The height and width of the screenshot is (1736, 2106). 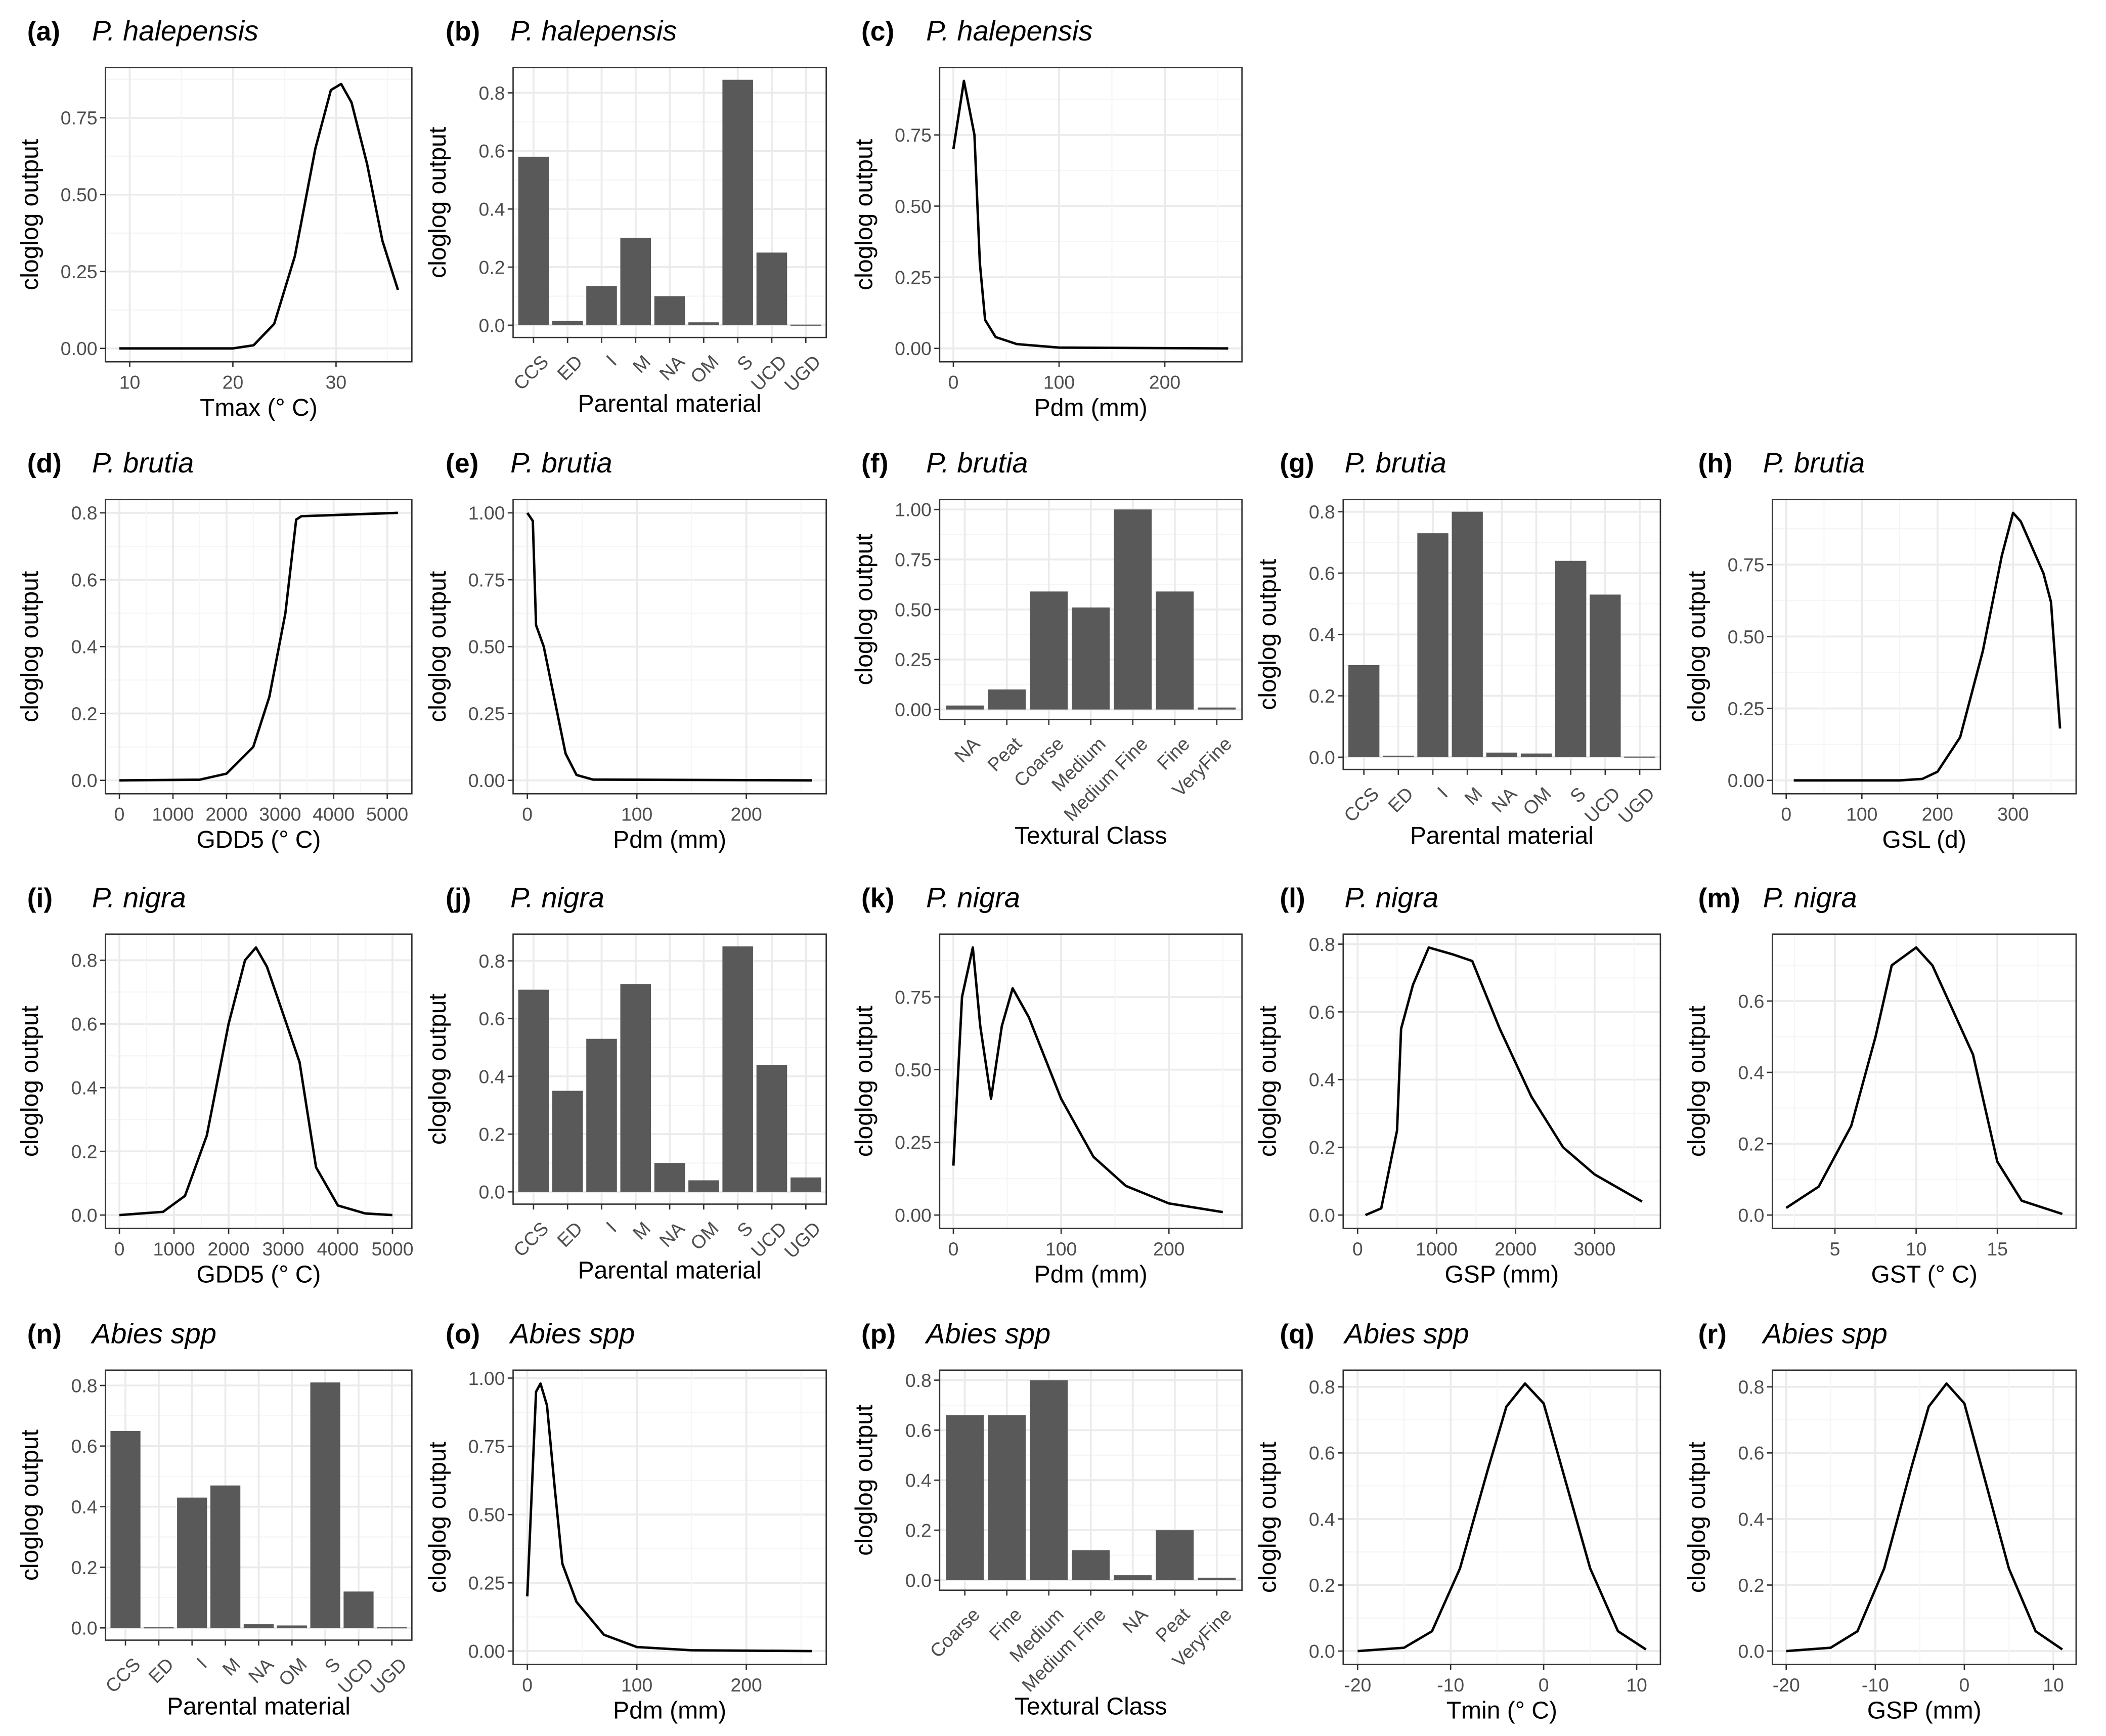 What do you see at coordinates (338, 1249) in the screenshot?
I see `x-tick-label: 4000` at bounding box center [338, 1249].